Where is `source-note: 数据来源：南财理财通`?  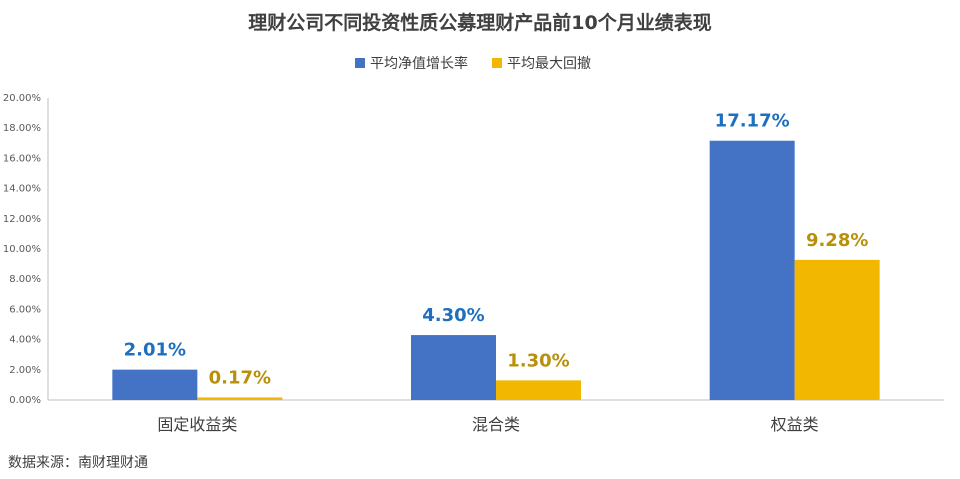 source-note: 数据来源：南财理财通 is located at coordinates (78, 463).